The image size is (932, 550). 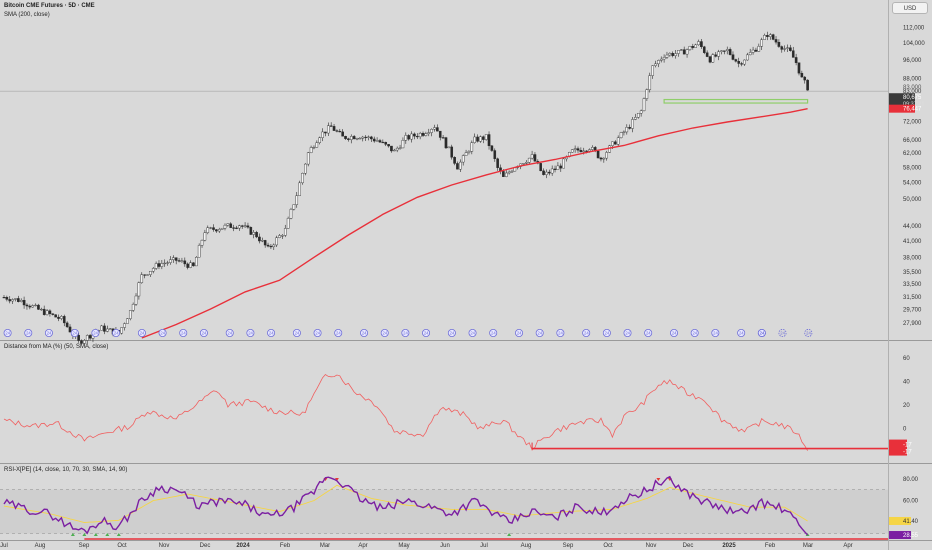 What do you see at coordinates (736, 101) in the screenshot?
I see `support-zone` at bounding box center [736, 101].